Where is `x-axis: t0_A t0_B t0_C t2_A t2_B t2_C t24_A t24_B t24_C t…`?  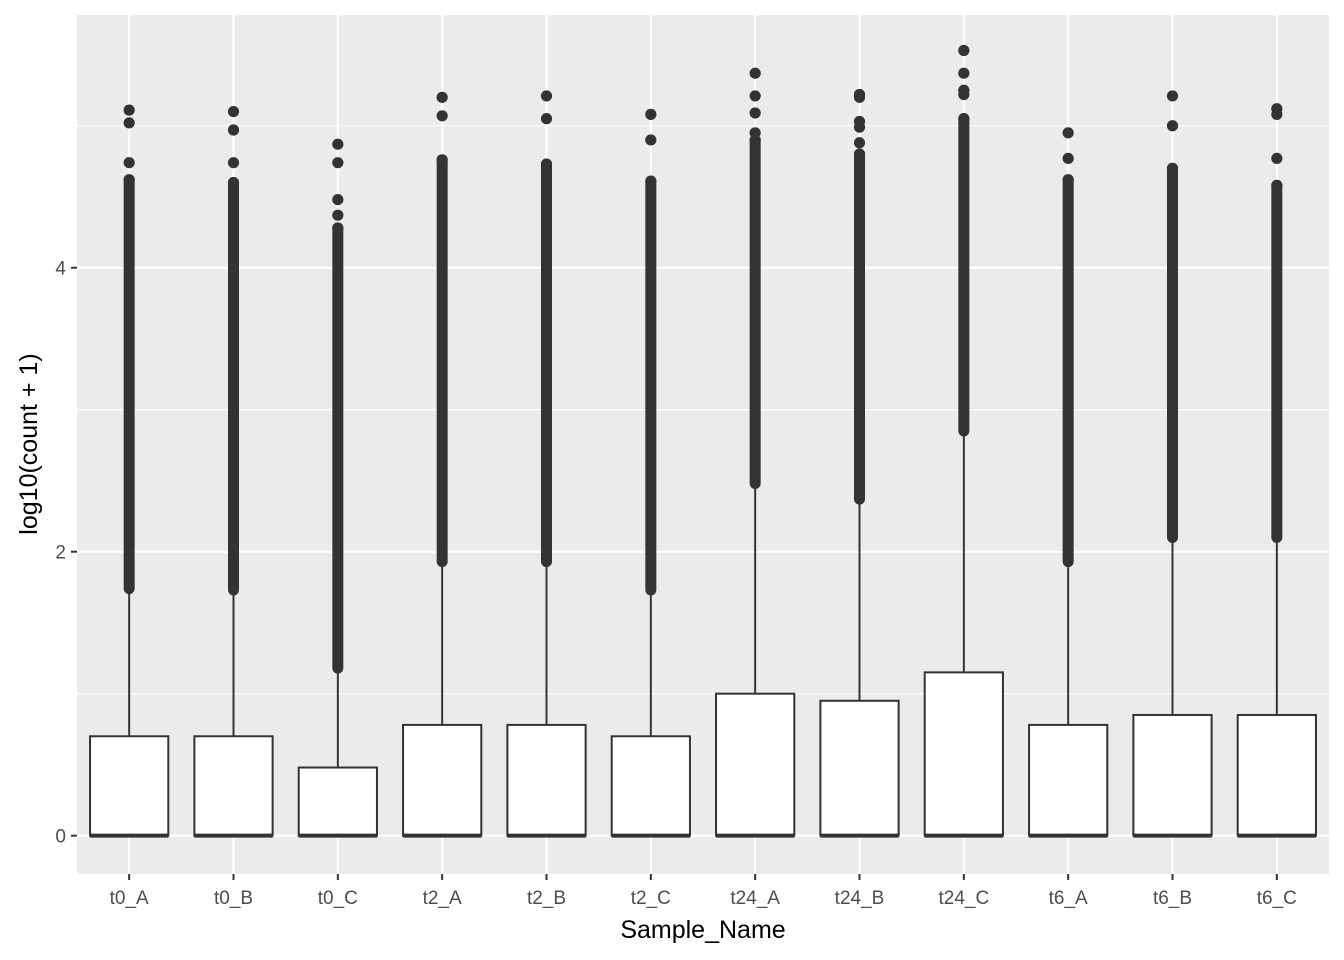
x-axis: t0_A t0_B t0_C t2_A t2_B t2_C t24_A t24_B t24_C t… is located at coordinates (703, 891).